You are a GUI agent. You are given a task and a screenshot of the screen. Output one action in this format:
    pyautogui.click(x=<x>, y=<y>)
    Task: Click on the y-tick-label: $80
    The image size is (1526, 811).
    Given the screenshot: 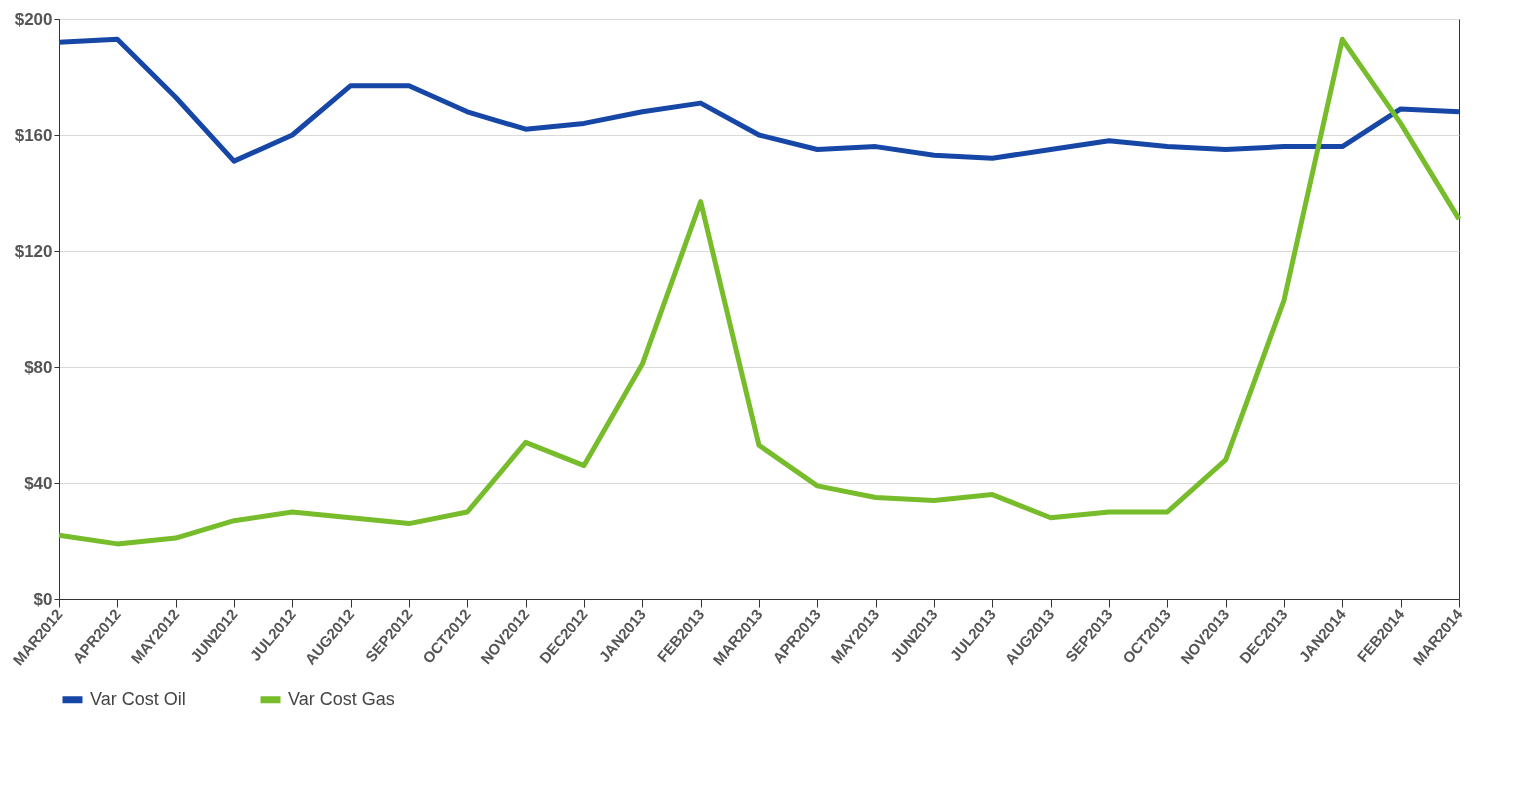 What is the action you would take?
    pyautogui.click(x=38, y=367)
    